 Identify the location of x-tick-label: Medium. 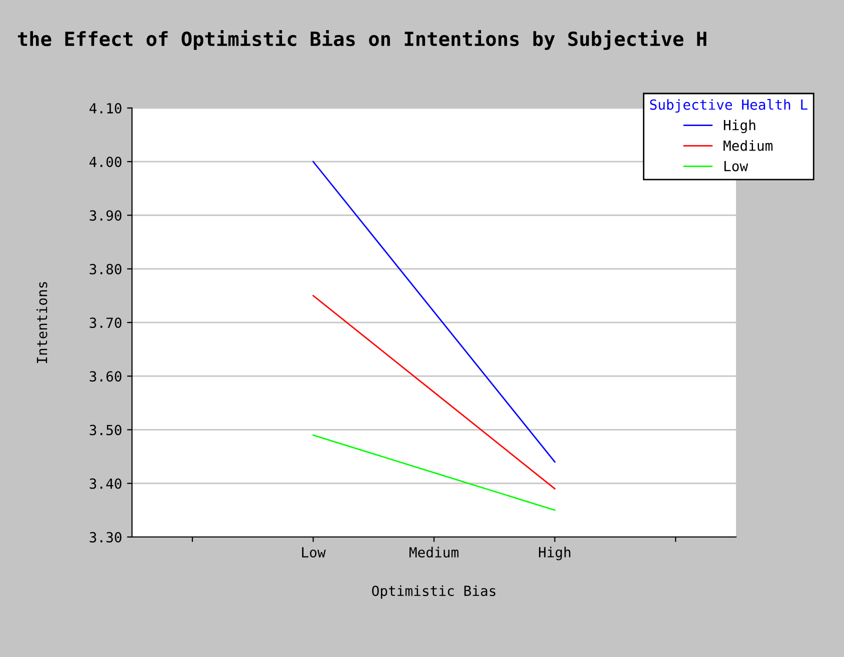
(434, 552).